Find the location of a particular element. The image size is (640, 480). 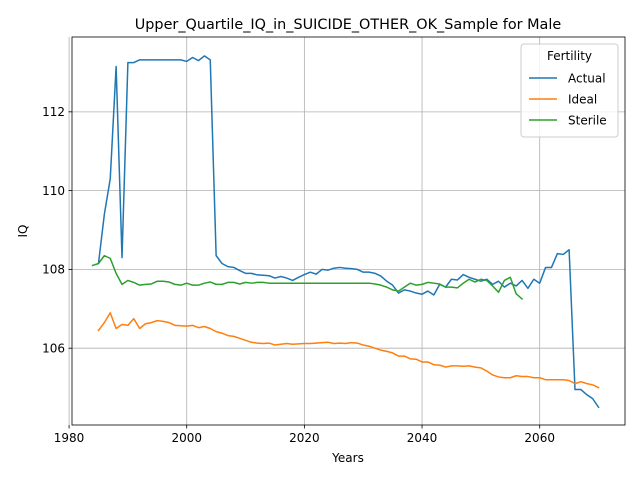

y-tick-label: 106 is located at coordinates (53, 348).